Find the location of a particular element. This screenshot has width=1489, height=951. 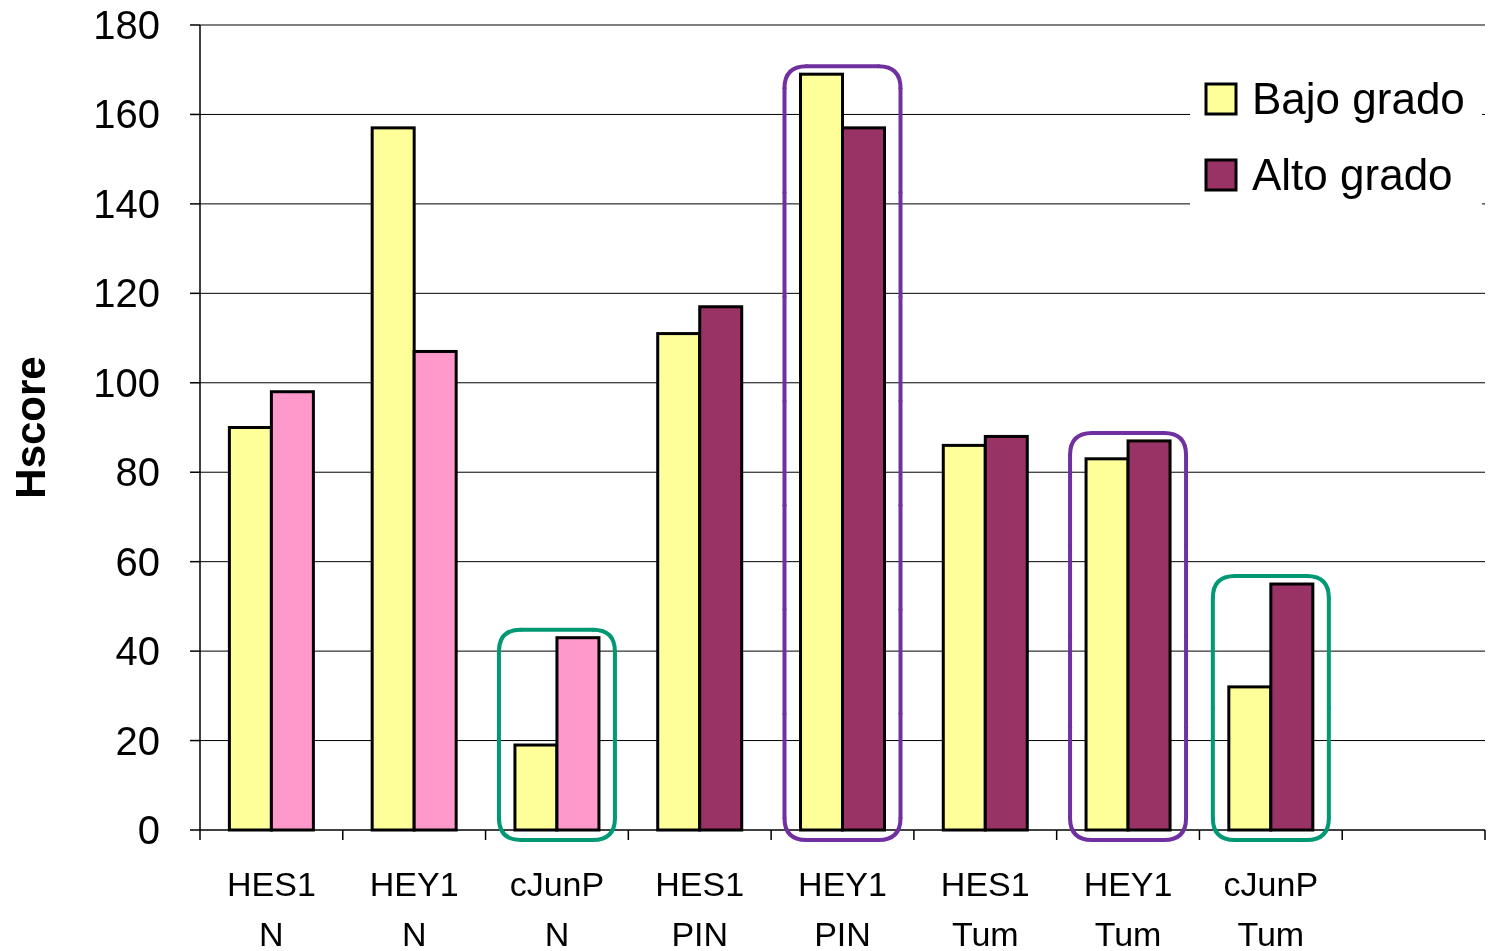

x-tick-label: cJunP Tum is located at coordinates (1271, 908).